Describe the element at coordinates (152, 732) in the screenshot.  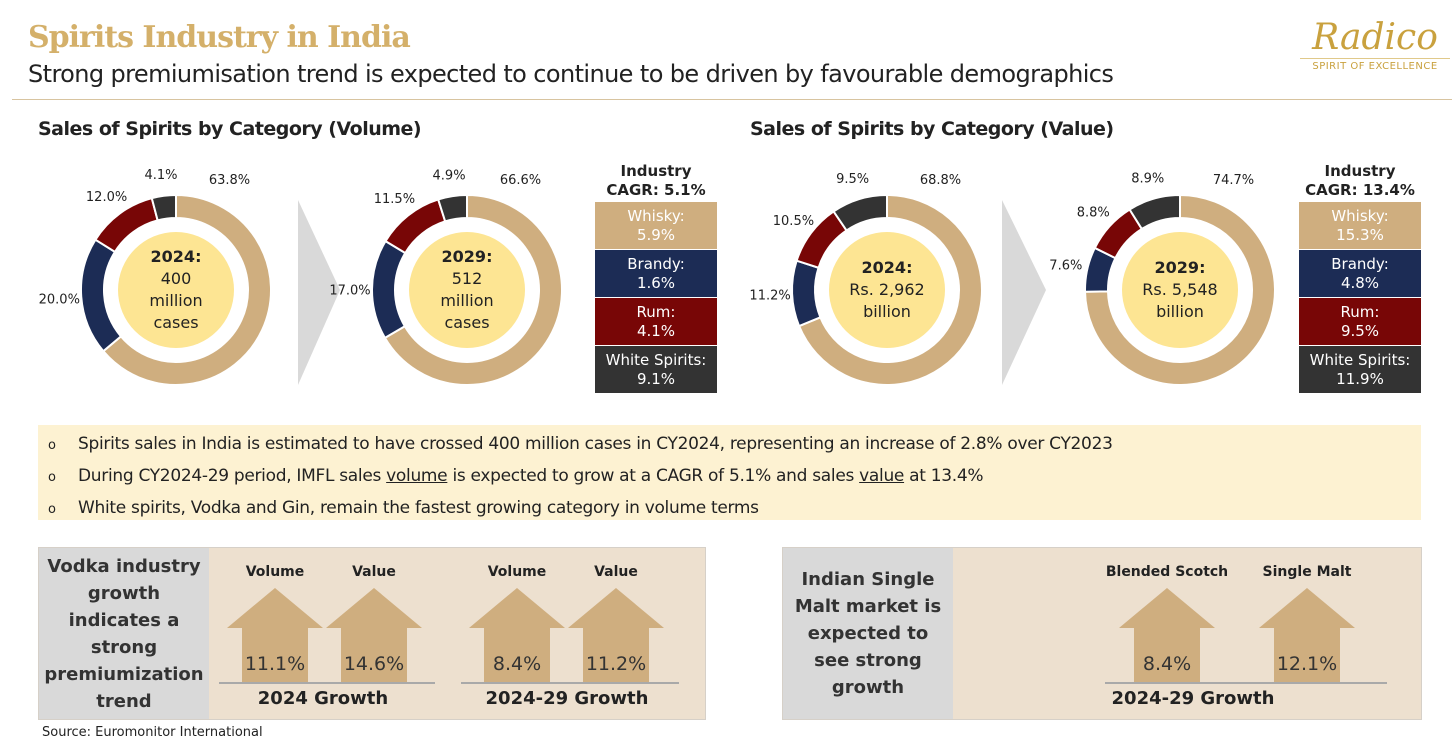
I see `source-note: Source: Euromonitor International` at that location.